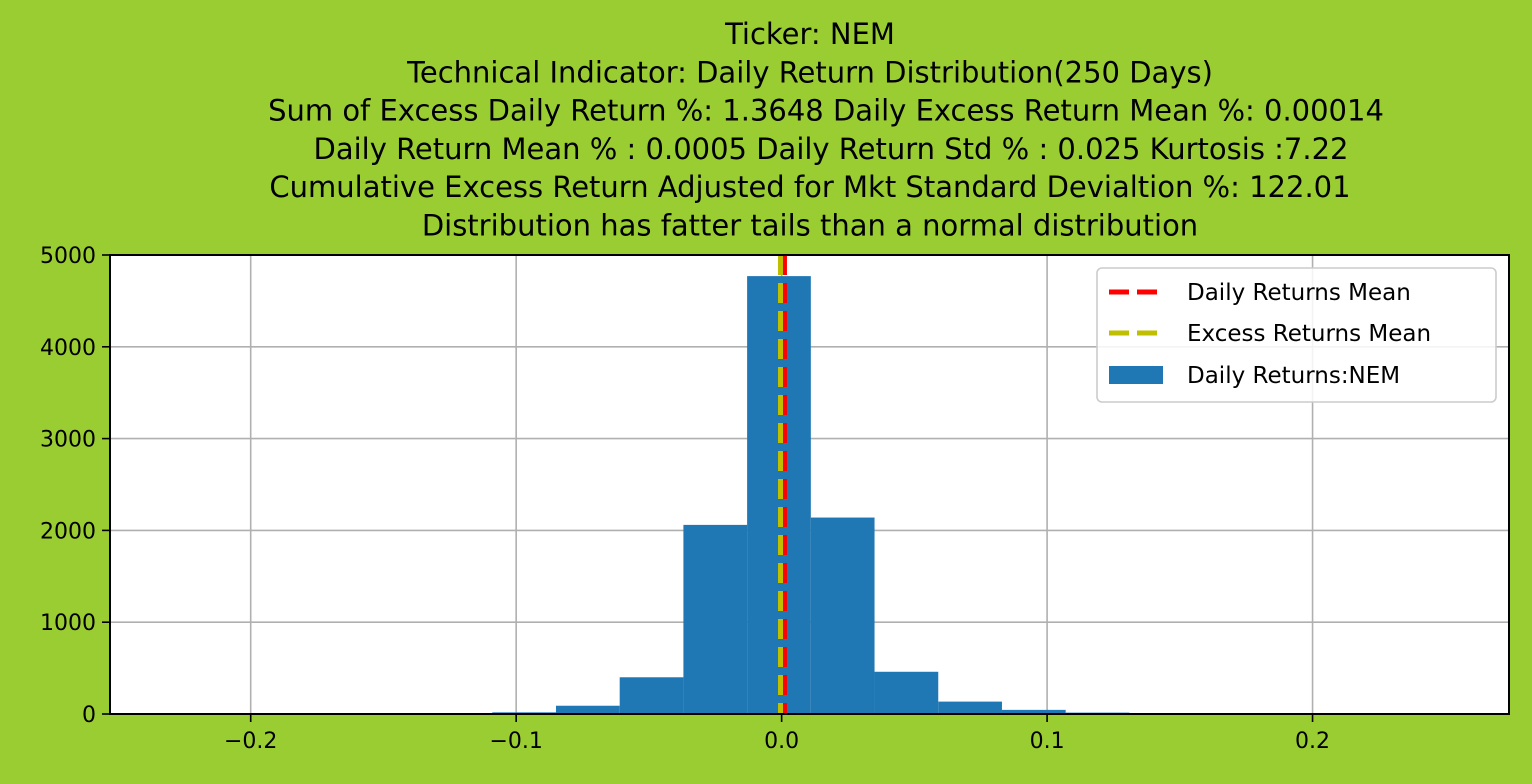  Describe the element at coordinates (1293, 376) in the screenshot. I see `legend-label-3: Daily Returns:NEM` at that location.